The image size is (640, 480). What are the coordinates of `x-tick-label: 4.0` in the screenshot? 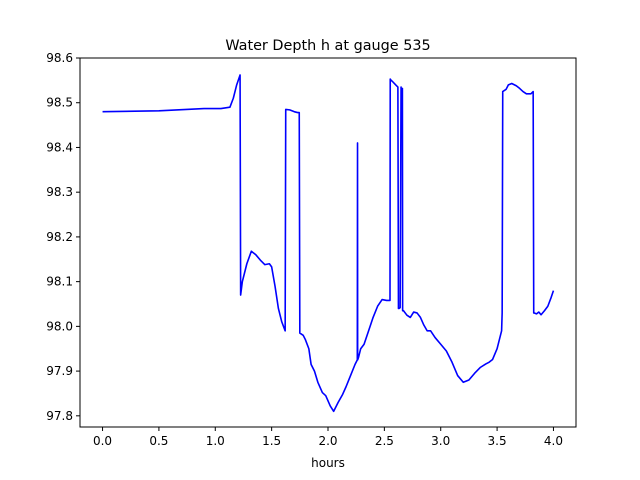 It's located at (553, 441).